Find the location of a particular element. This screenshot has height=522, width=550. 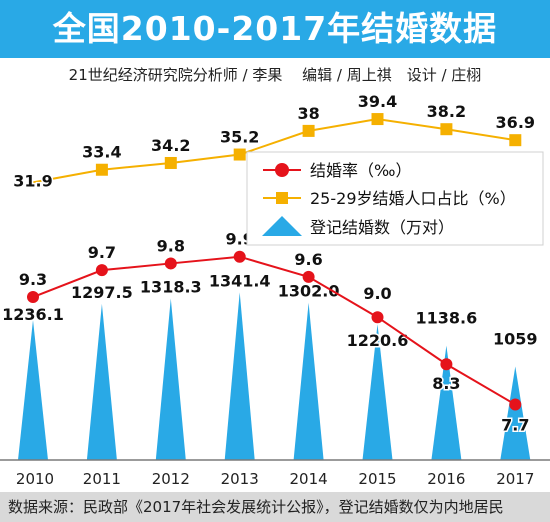

age-share-label: 36.9 is located at coordinates (515, 122).